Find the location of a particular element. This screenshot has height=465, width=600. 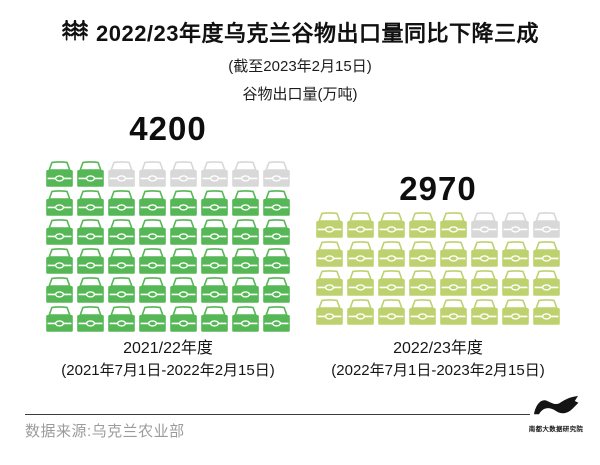

title-row: 2022/23年度乌克兰谷物出口量同比下降三成 is located at coordinates (300, 32).